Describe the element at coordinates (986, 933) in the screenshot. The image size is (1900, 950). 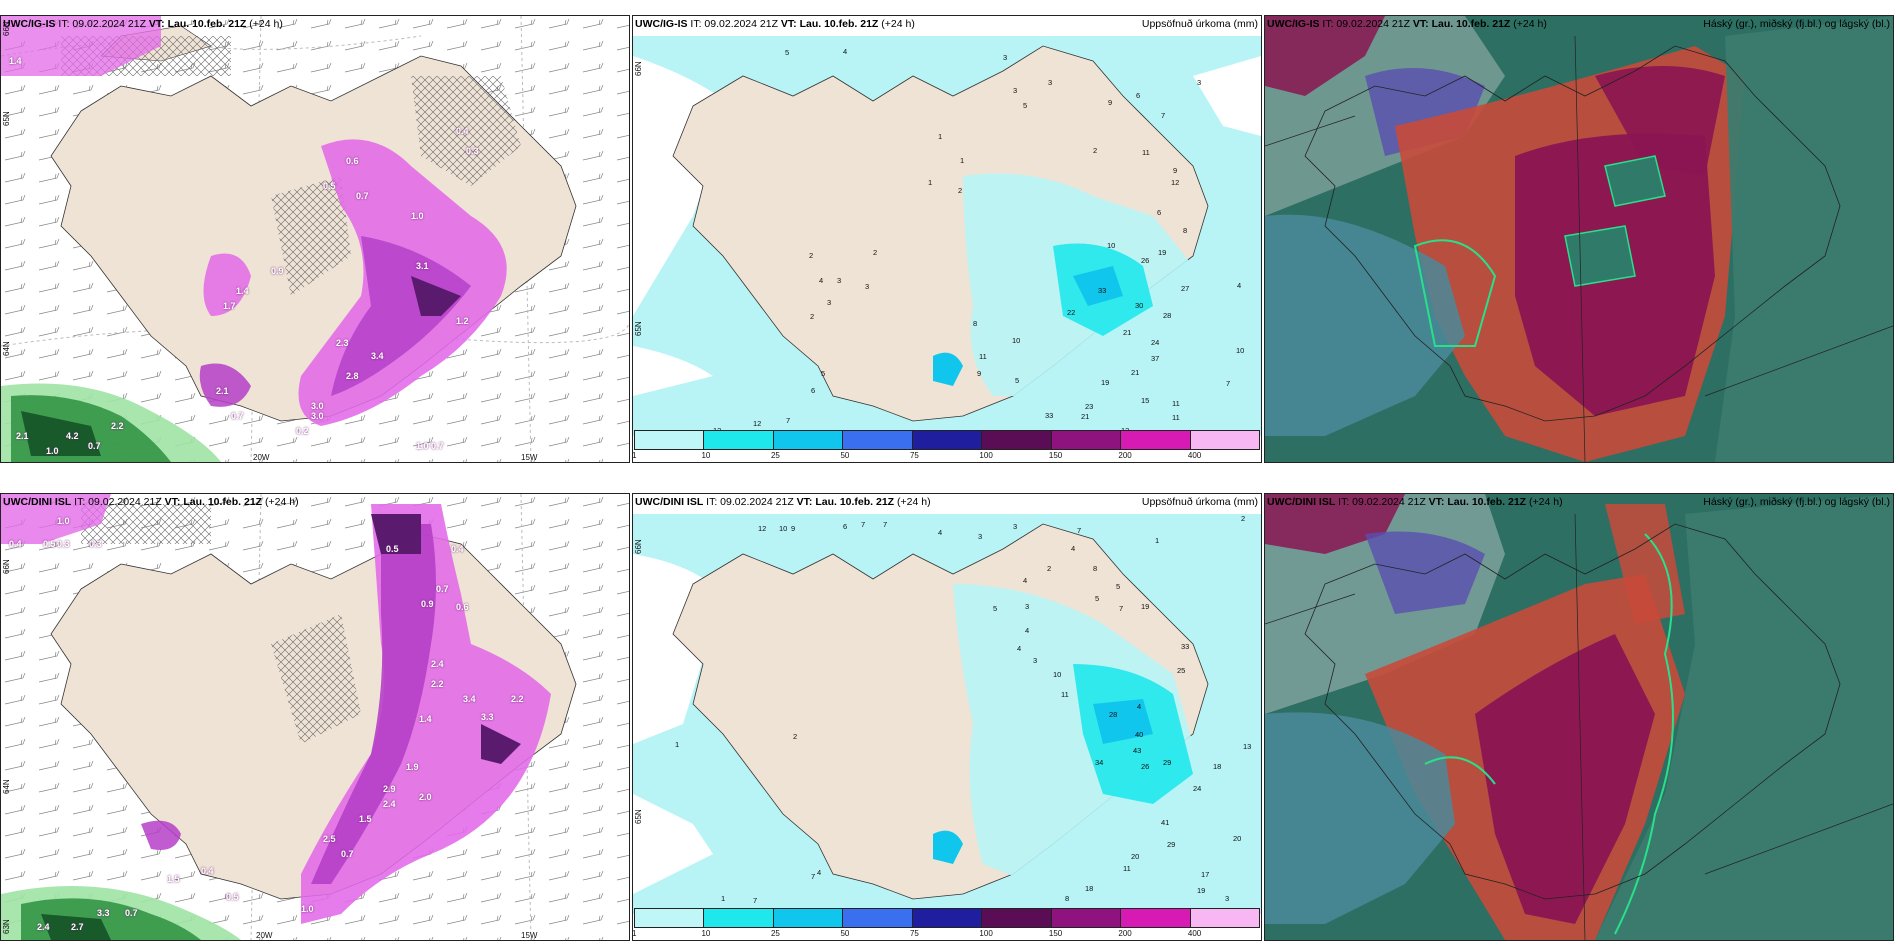
I see `colorbar-tick: 100` at that location.